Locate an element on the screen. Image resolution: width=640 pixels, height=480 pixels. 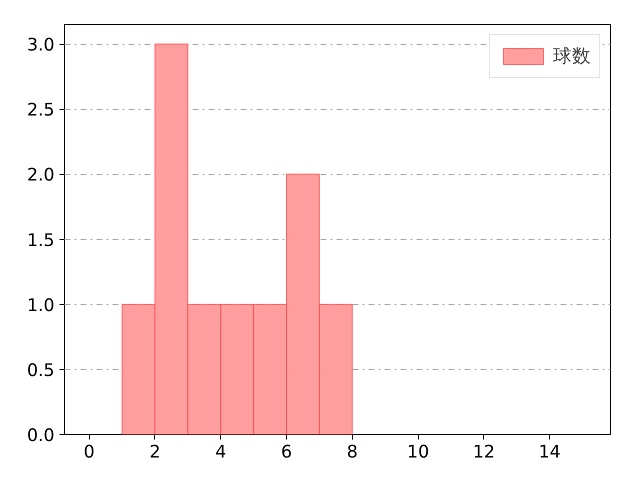
x-tick-label: 8 is located at coordinates (352, 452).